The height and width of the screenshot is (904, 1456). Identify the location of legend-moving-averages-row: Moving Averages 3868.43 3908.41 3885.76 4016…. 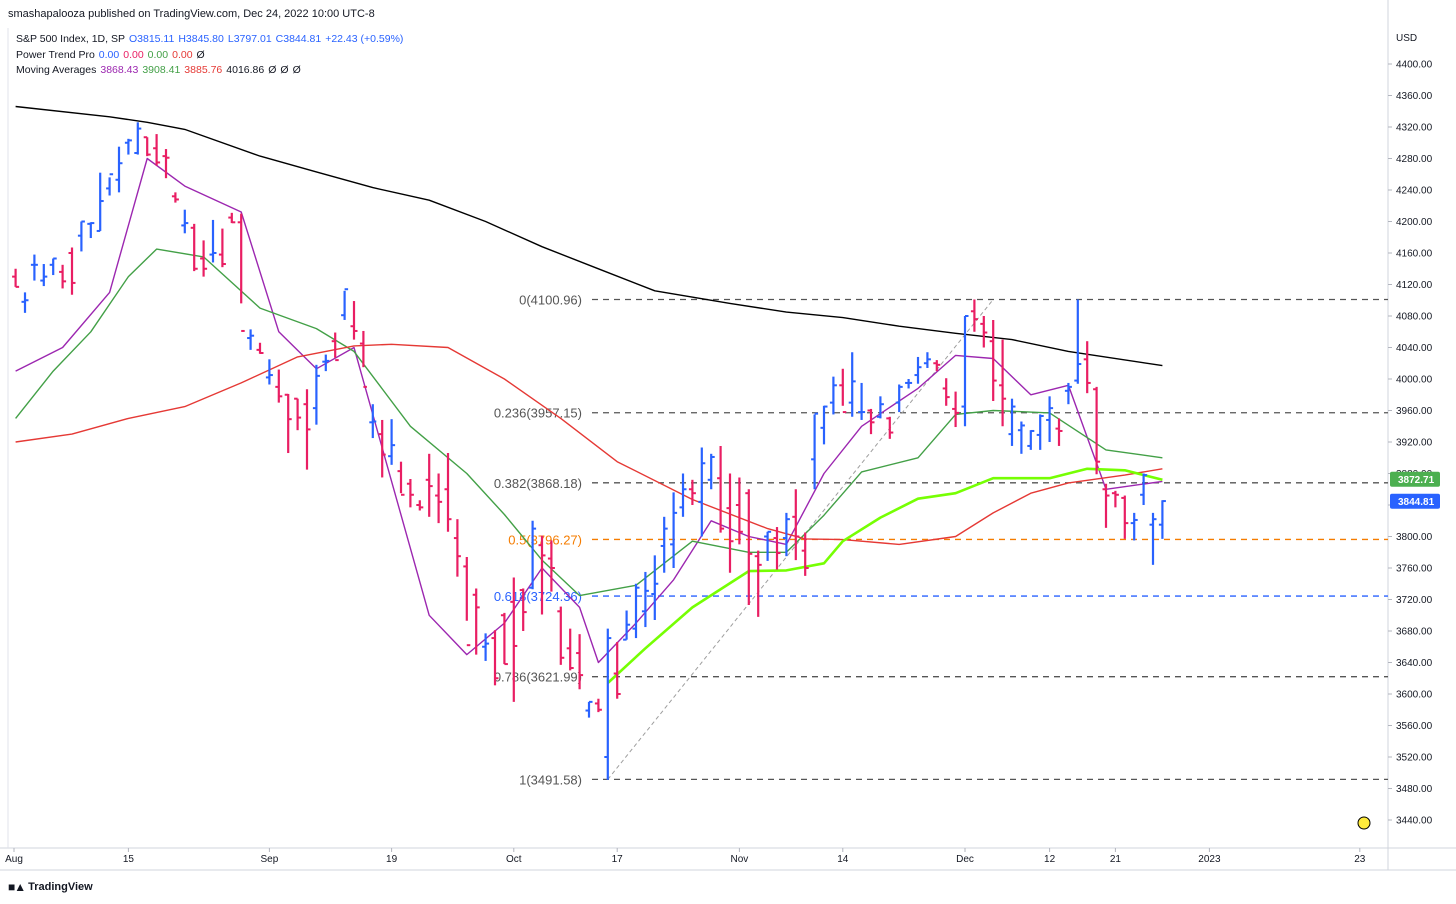
(209, 71).